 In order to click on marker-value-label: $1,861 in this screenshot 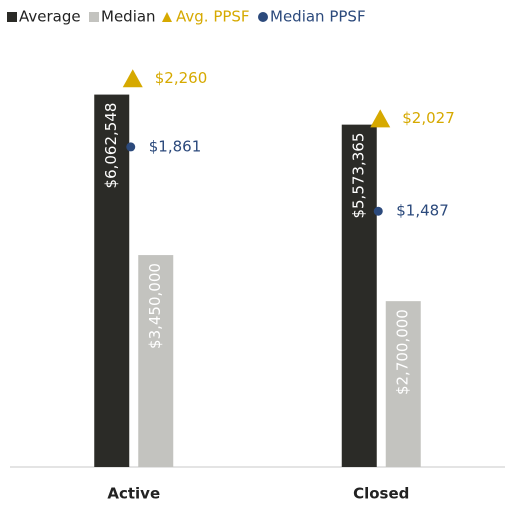, I will do `click(175, 146)`.